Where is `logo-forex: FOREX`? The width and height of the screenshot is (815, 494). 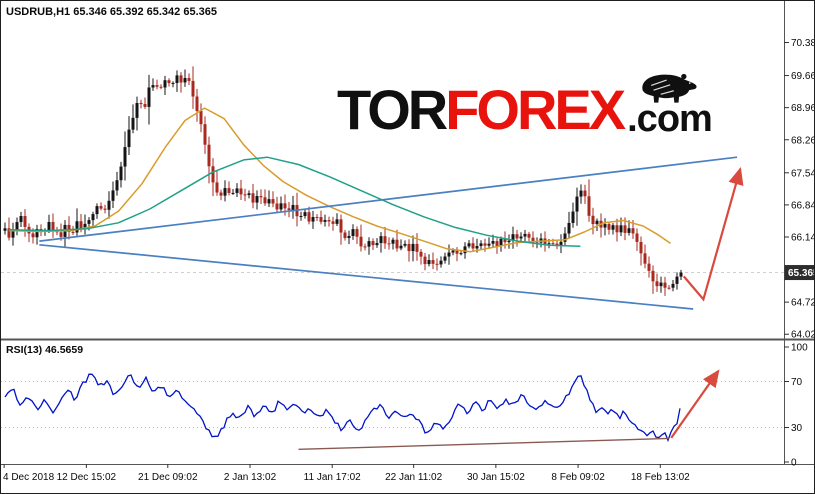
logo-forex: FOREX is located at coordinates (535, 109).